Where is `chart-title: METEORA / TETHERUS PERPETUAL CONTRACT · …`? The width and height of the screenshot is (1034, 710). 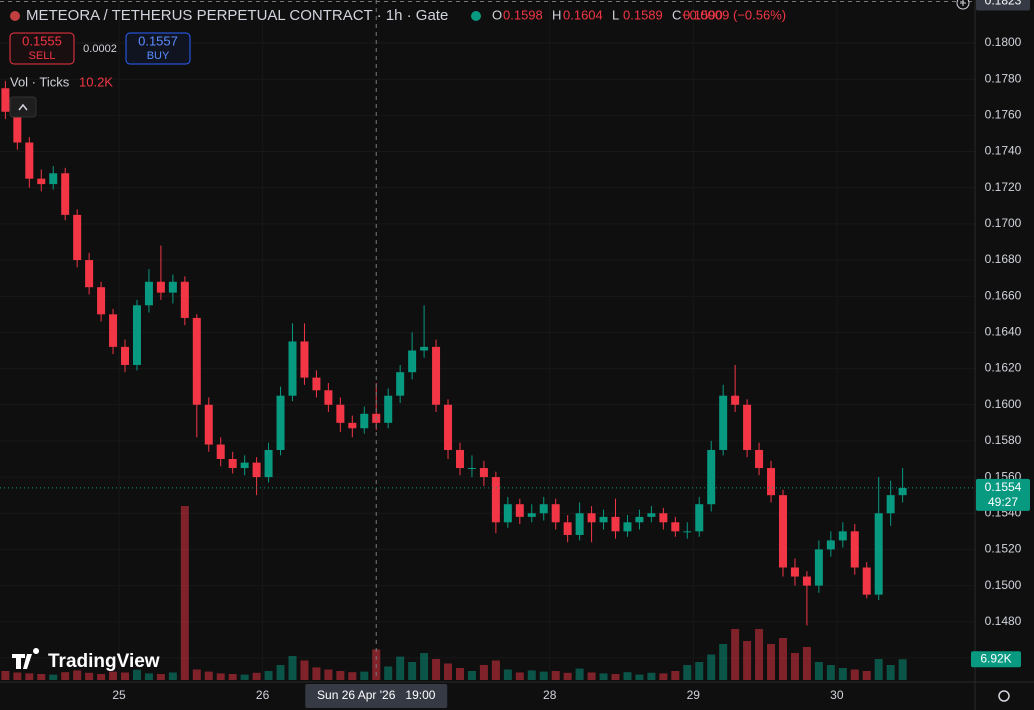
chart-title: METEORA / TETHERUS PERPETUAL CONTRACT · … is located at coordinates (237, 15).